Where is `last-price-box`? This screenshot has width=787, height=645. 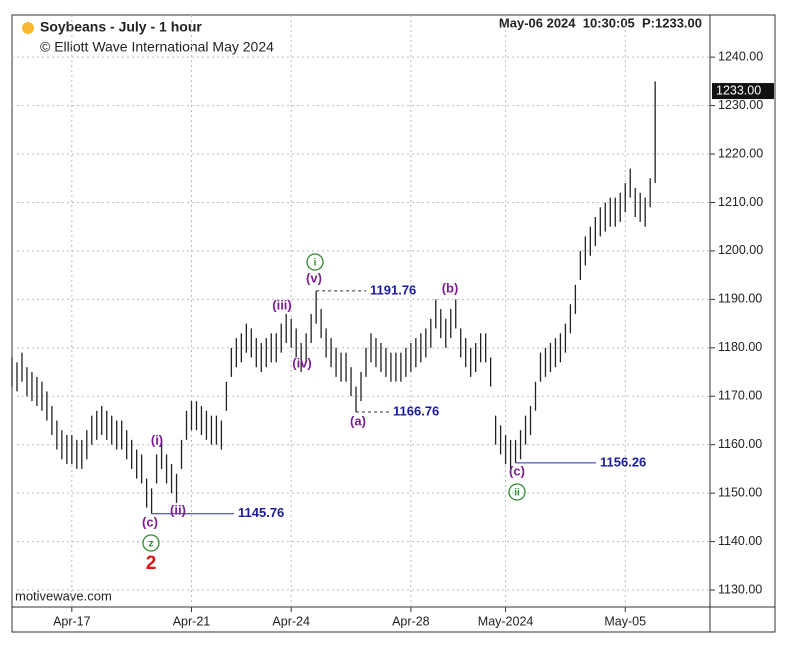
last-price-box is located at coordinates (743, 91).